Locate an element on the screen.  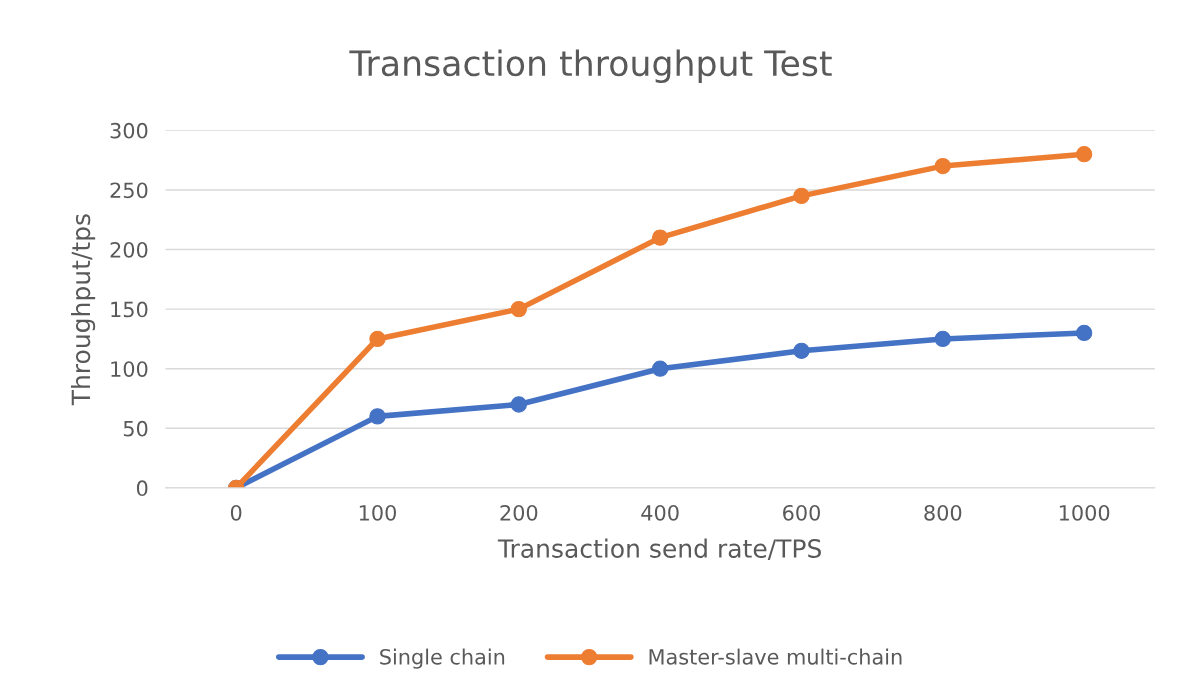
y-tick-label: 150 is located at coordinates (129, 309).